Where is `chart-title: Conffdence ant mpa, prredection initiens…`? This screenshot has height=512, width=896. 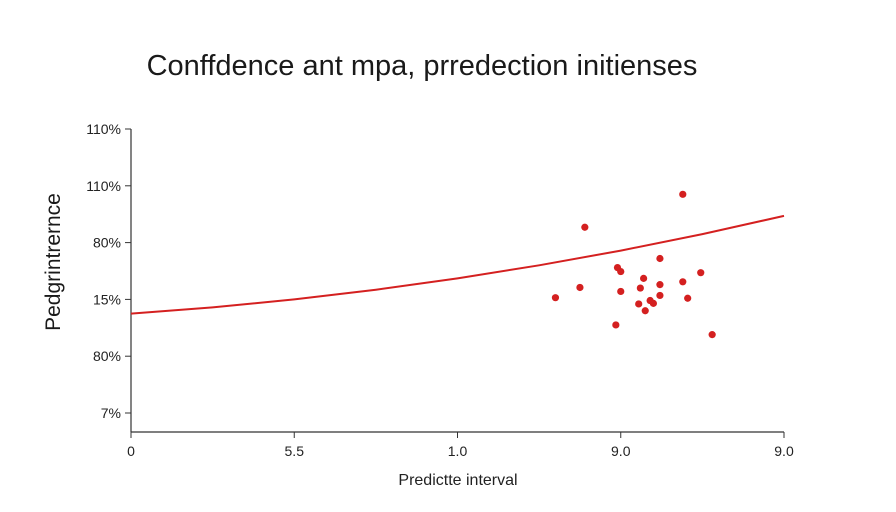
chart-title: Conffdence ant mpa, prredection initiens… is located at coordinates (422, 66).